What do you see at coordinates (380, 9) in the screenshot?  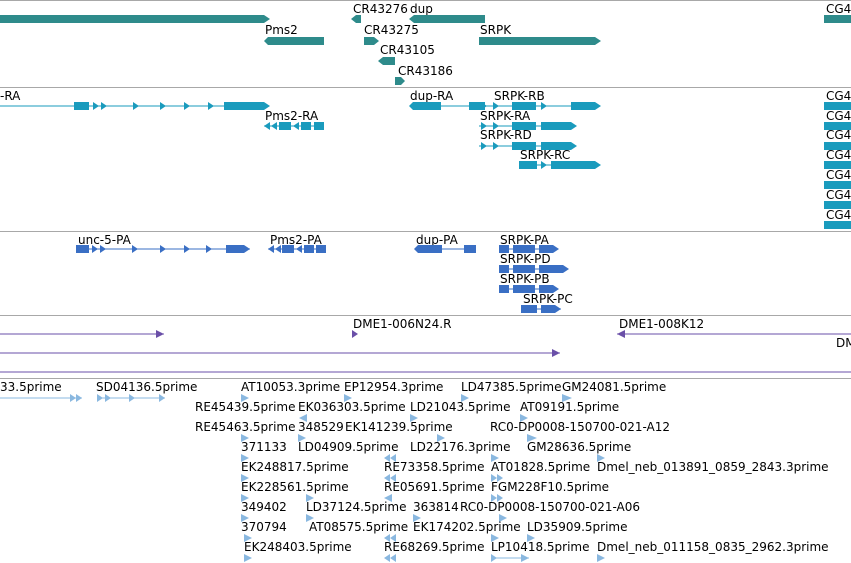 I see `gene-label-cr43276: CR43276` at bounding box center [380, 9].